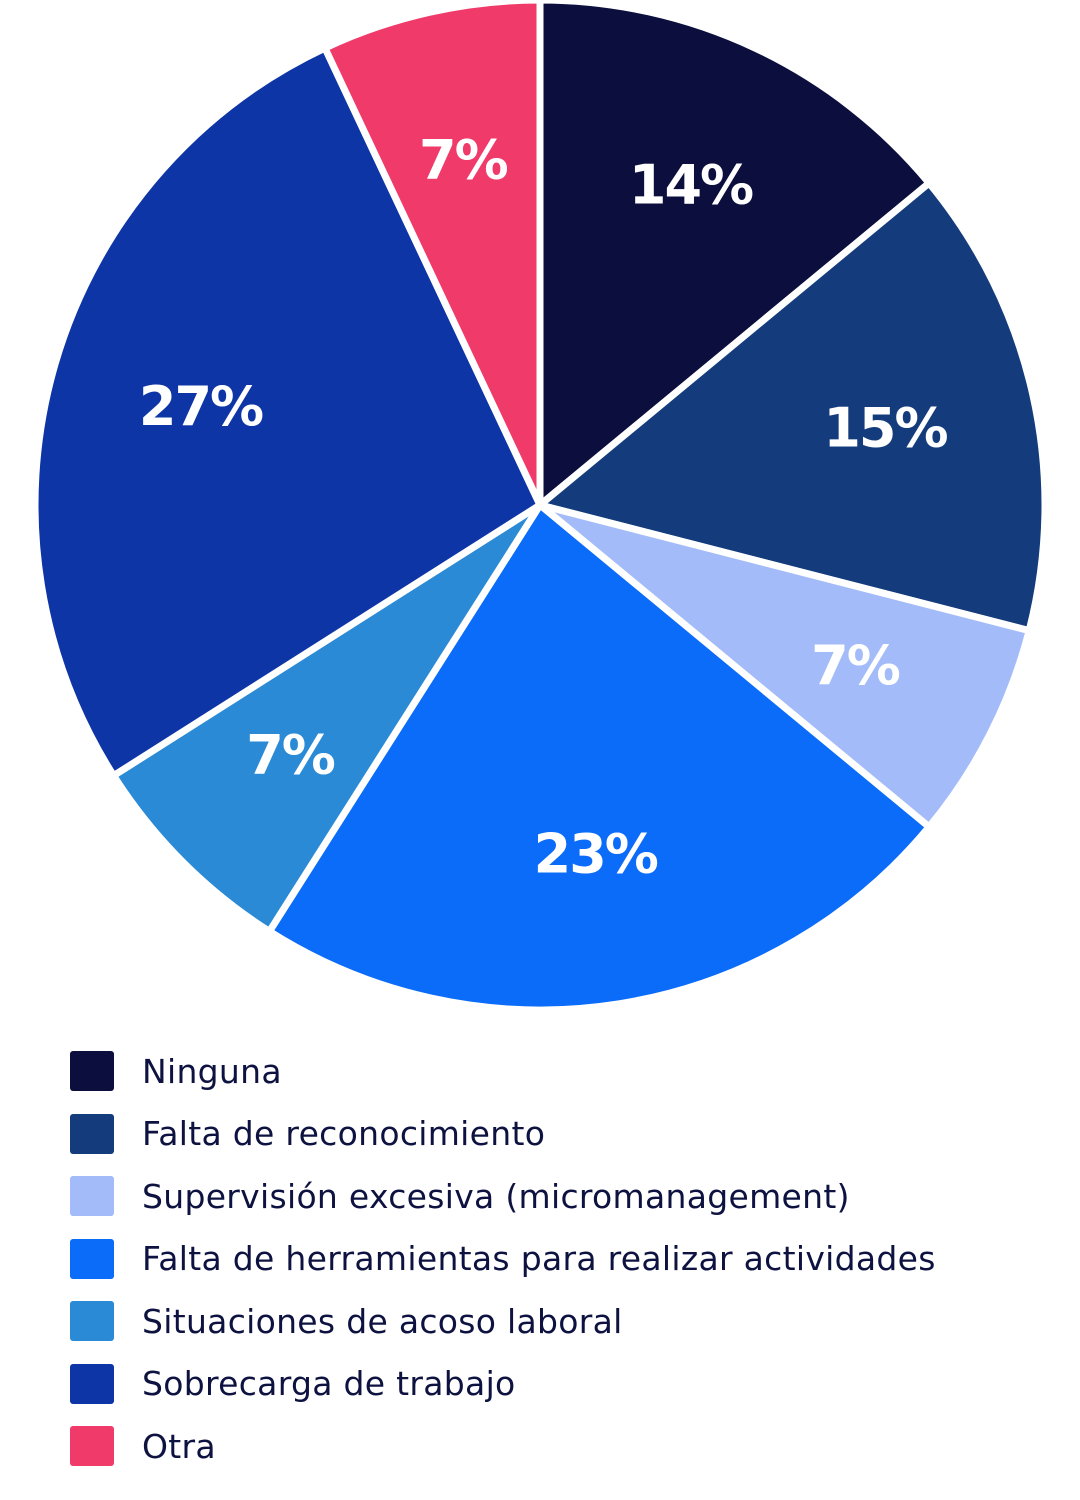 Image resolution: width=1080 pixels, height=1500 pixels. I want to click on slice-value-label-situaciones-de-acoso-laboral: 7%, so click(290, 754).